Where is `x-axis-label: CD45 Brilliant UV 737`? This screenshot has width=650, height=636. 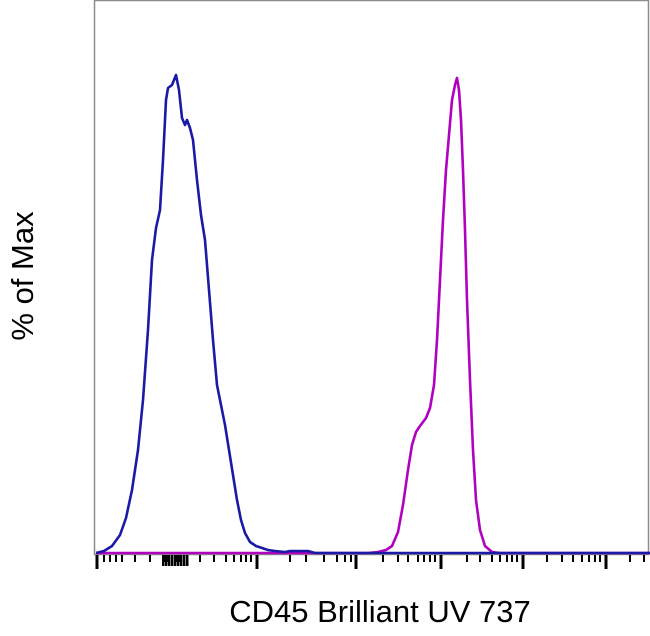
x-axis-label: CD45 Brilliant UV 737 is located at coordinates (380, 611).